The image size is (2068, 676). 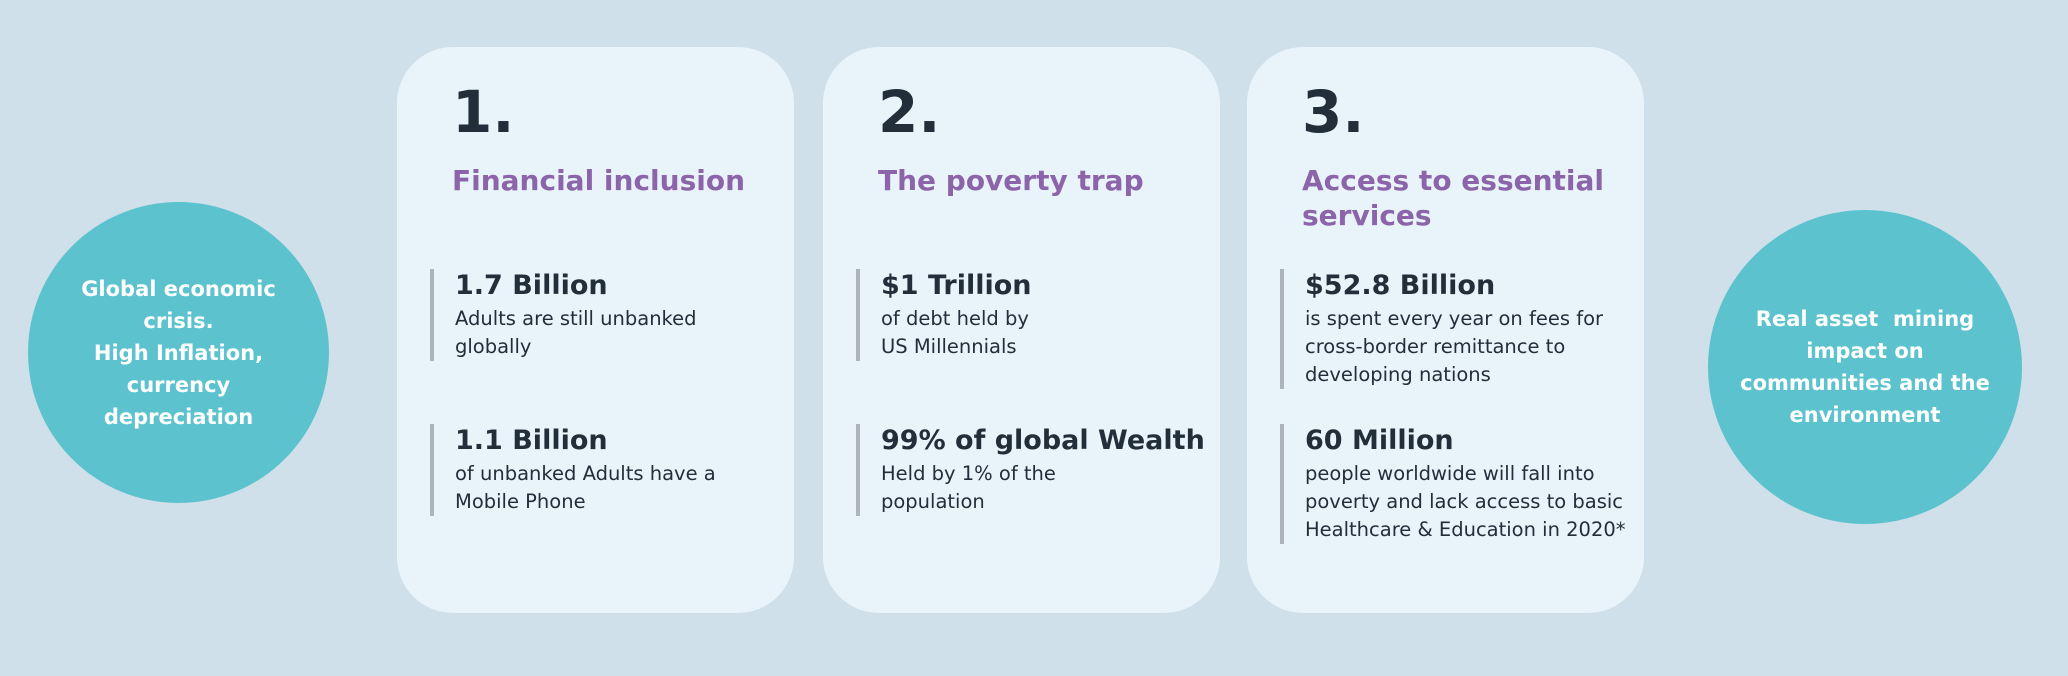 I want to click on card-title: Financial inclusion, so click(x=599, y=180).